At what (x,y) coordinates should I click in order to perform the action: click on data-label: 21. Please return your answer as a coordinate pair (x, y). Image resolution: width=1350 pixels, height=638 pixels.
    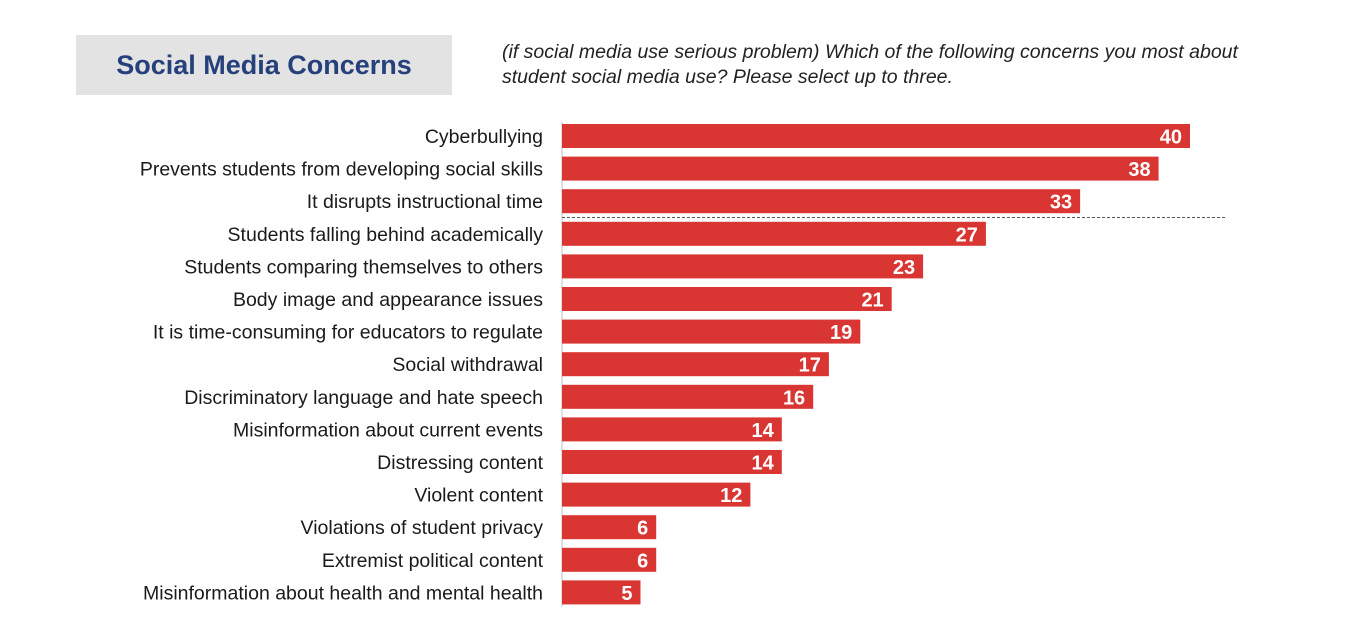
    Looking at the image, I should click on (872, 301).